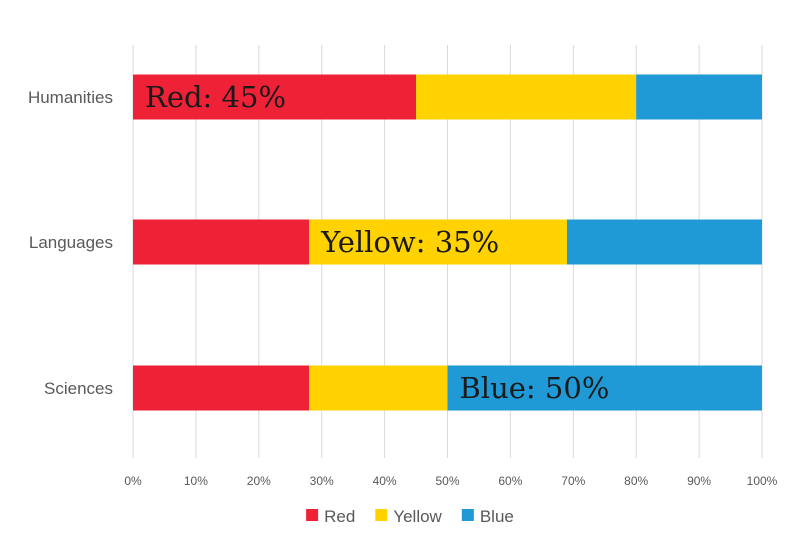  I want to click on bar-sciences-yellow, so click(378, 388).